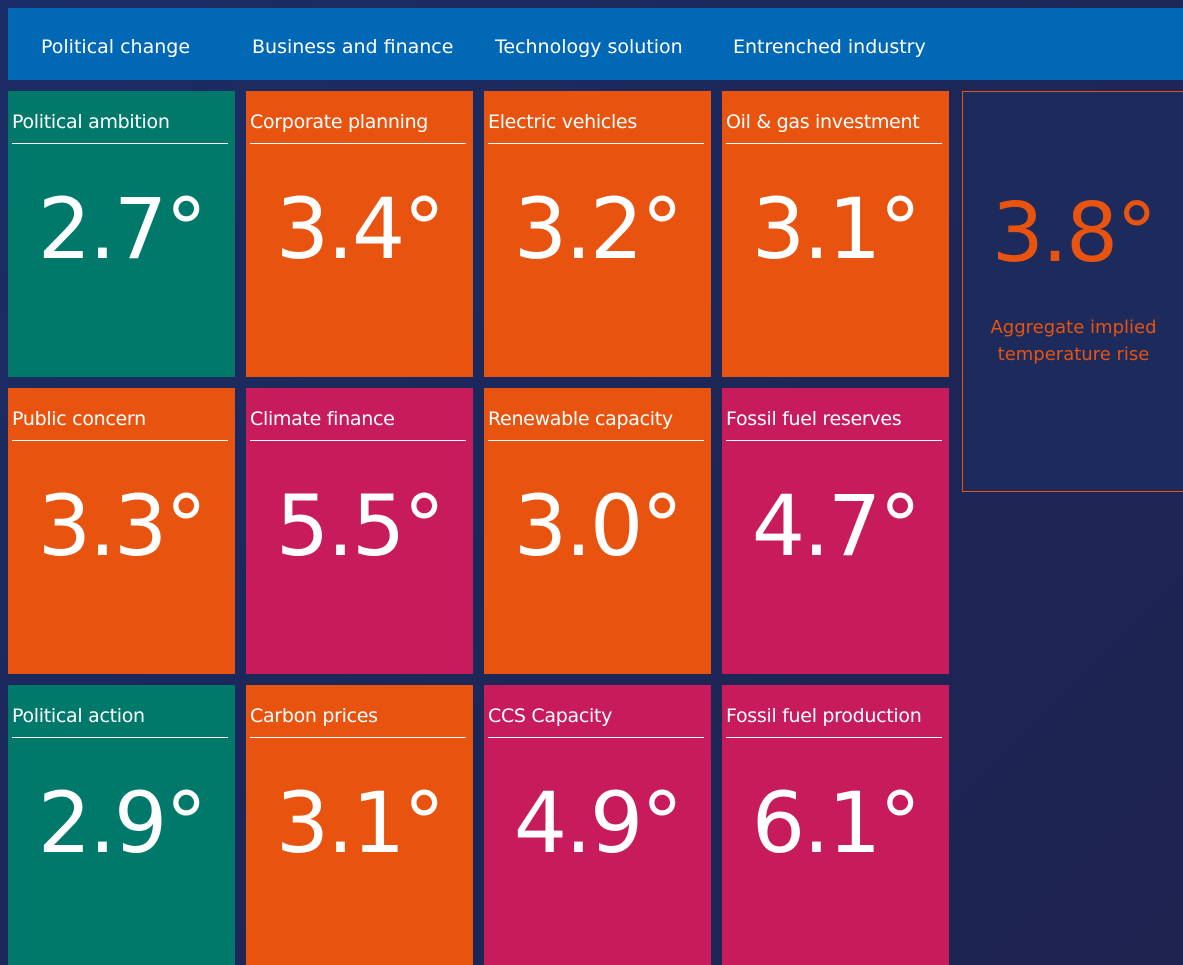 This screenshot has height=965, width=1183. I want to click on tile-title: Climate finance, so click(322, 419).